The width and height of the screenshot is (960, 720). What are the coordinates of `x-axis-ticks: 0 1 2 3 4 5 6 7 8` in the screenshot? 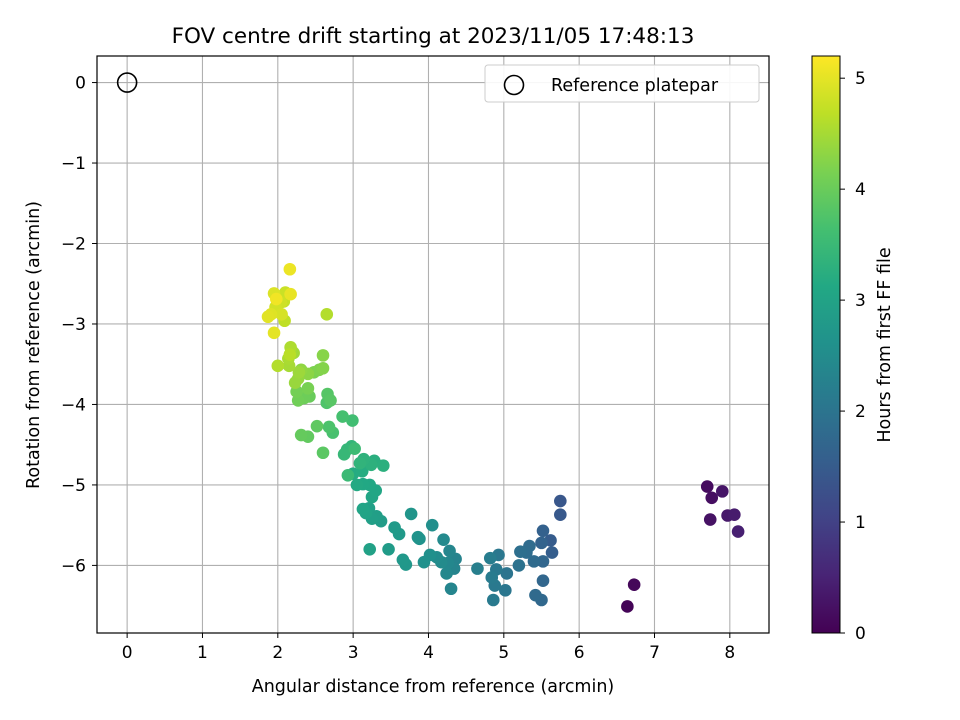 It's located at (428, 648).